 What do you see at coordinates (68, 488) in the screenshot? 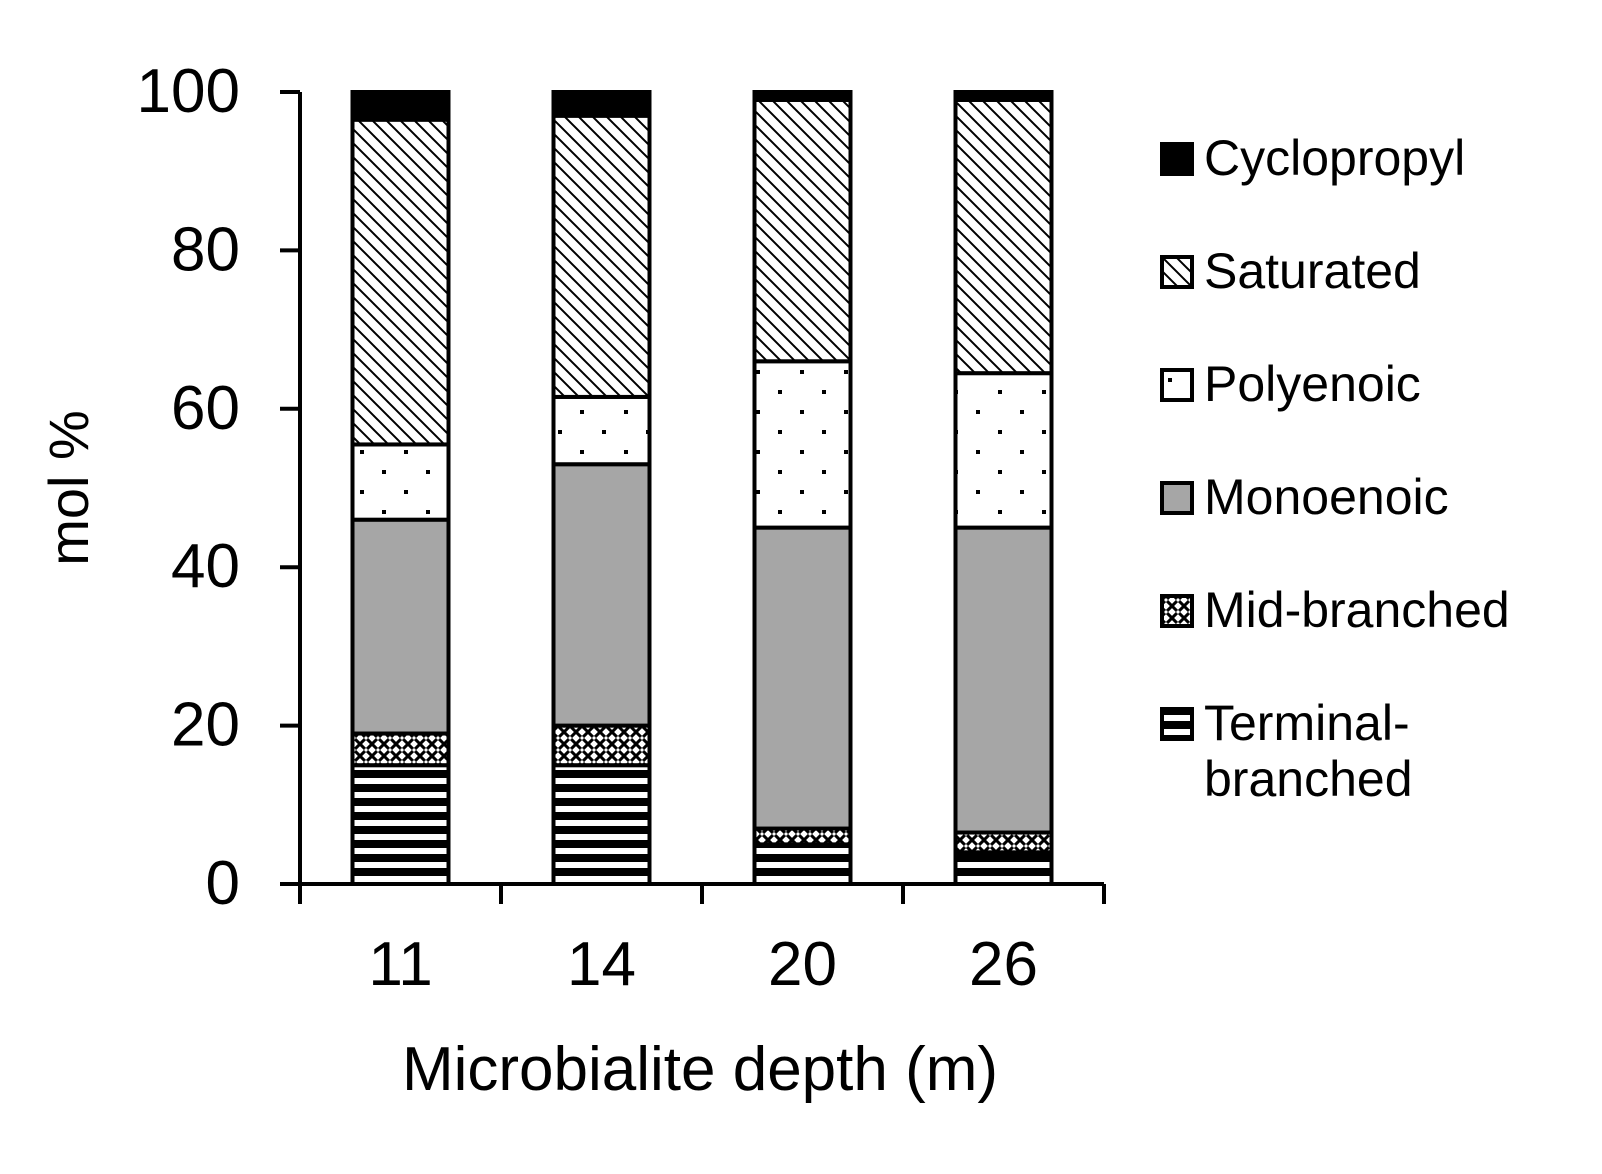
I see `y-axis-label: mol %` at bounding box center [68, 488].